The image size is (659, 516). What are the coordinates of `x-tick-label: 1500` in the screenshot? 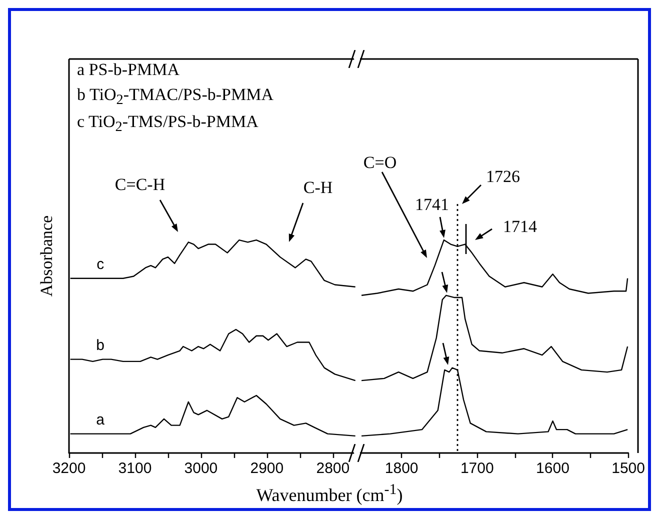 It's located at (629, 468).